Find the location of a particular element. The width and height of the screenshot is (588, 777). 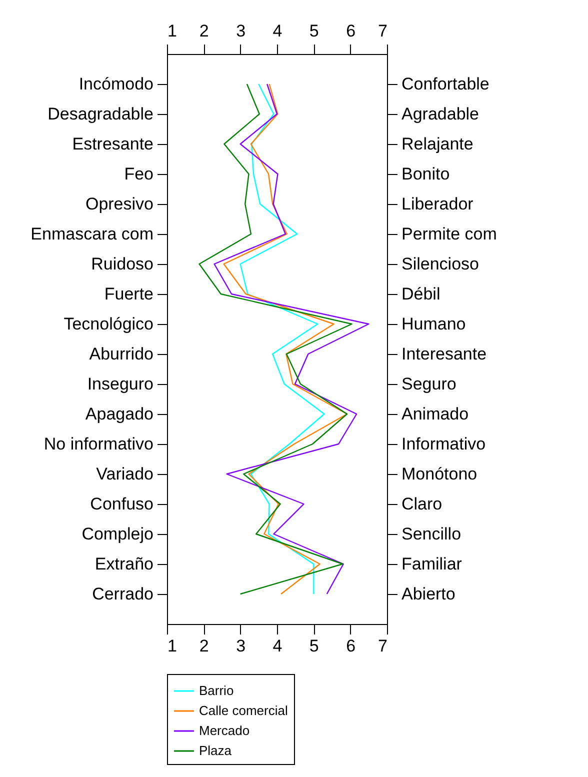

y-tick-label: Incómodo is located at coordinates (116, 84).